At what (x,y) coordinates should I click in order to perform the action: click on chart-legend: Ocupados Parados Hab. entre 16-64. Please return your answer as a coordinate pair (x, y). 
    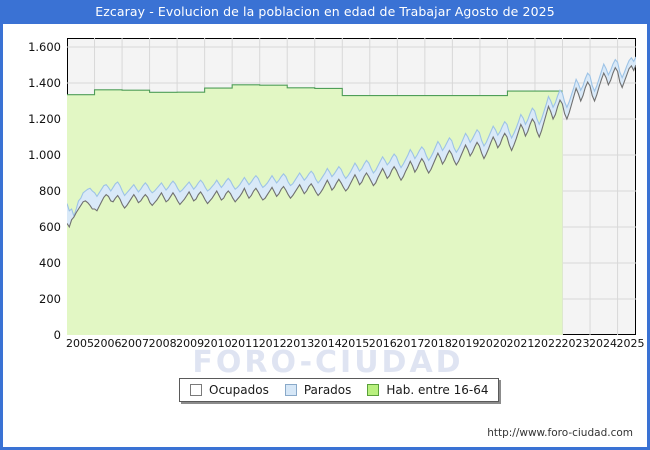
    Looking at the image, I should click on (339, 390).